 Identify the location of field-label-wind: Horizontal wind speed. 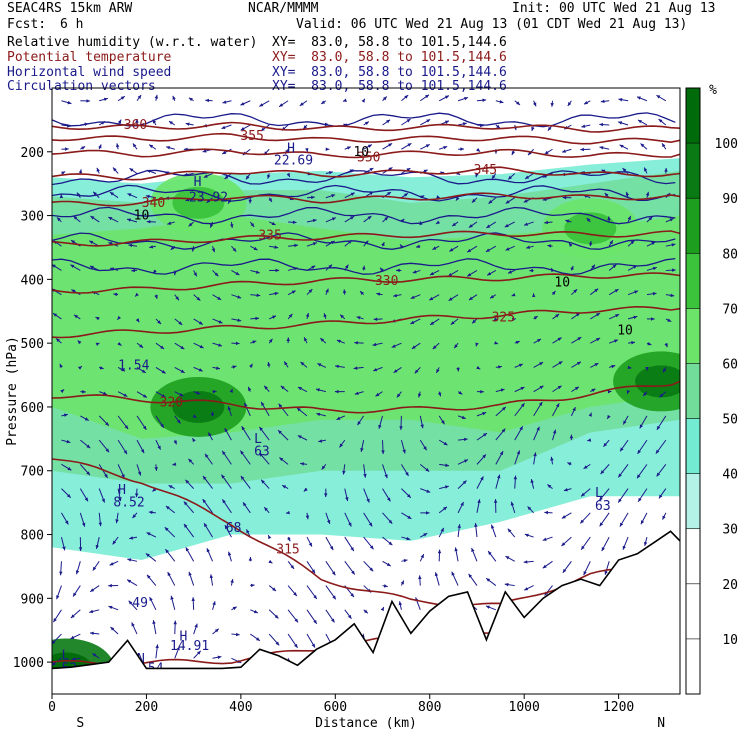
(89, 72).